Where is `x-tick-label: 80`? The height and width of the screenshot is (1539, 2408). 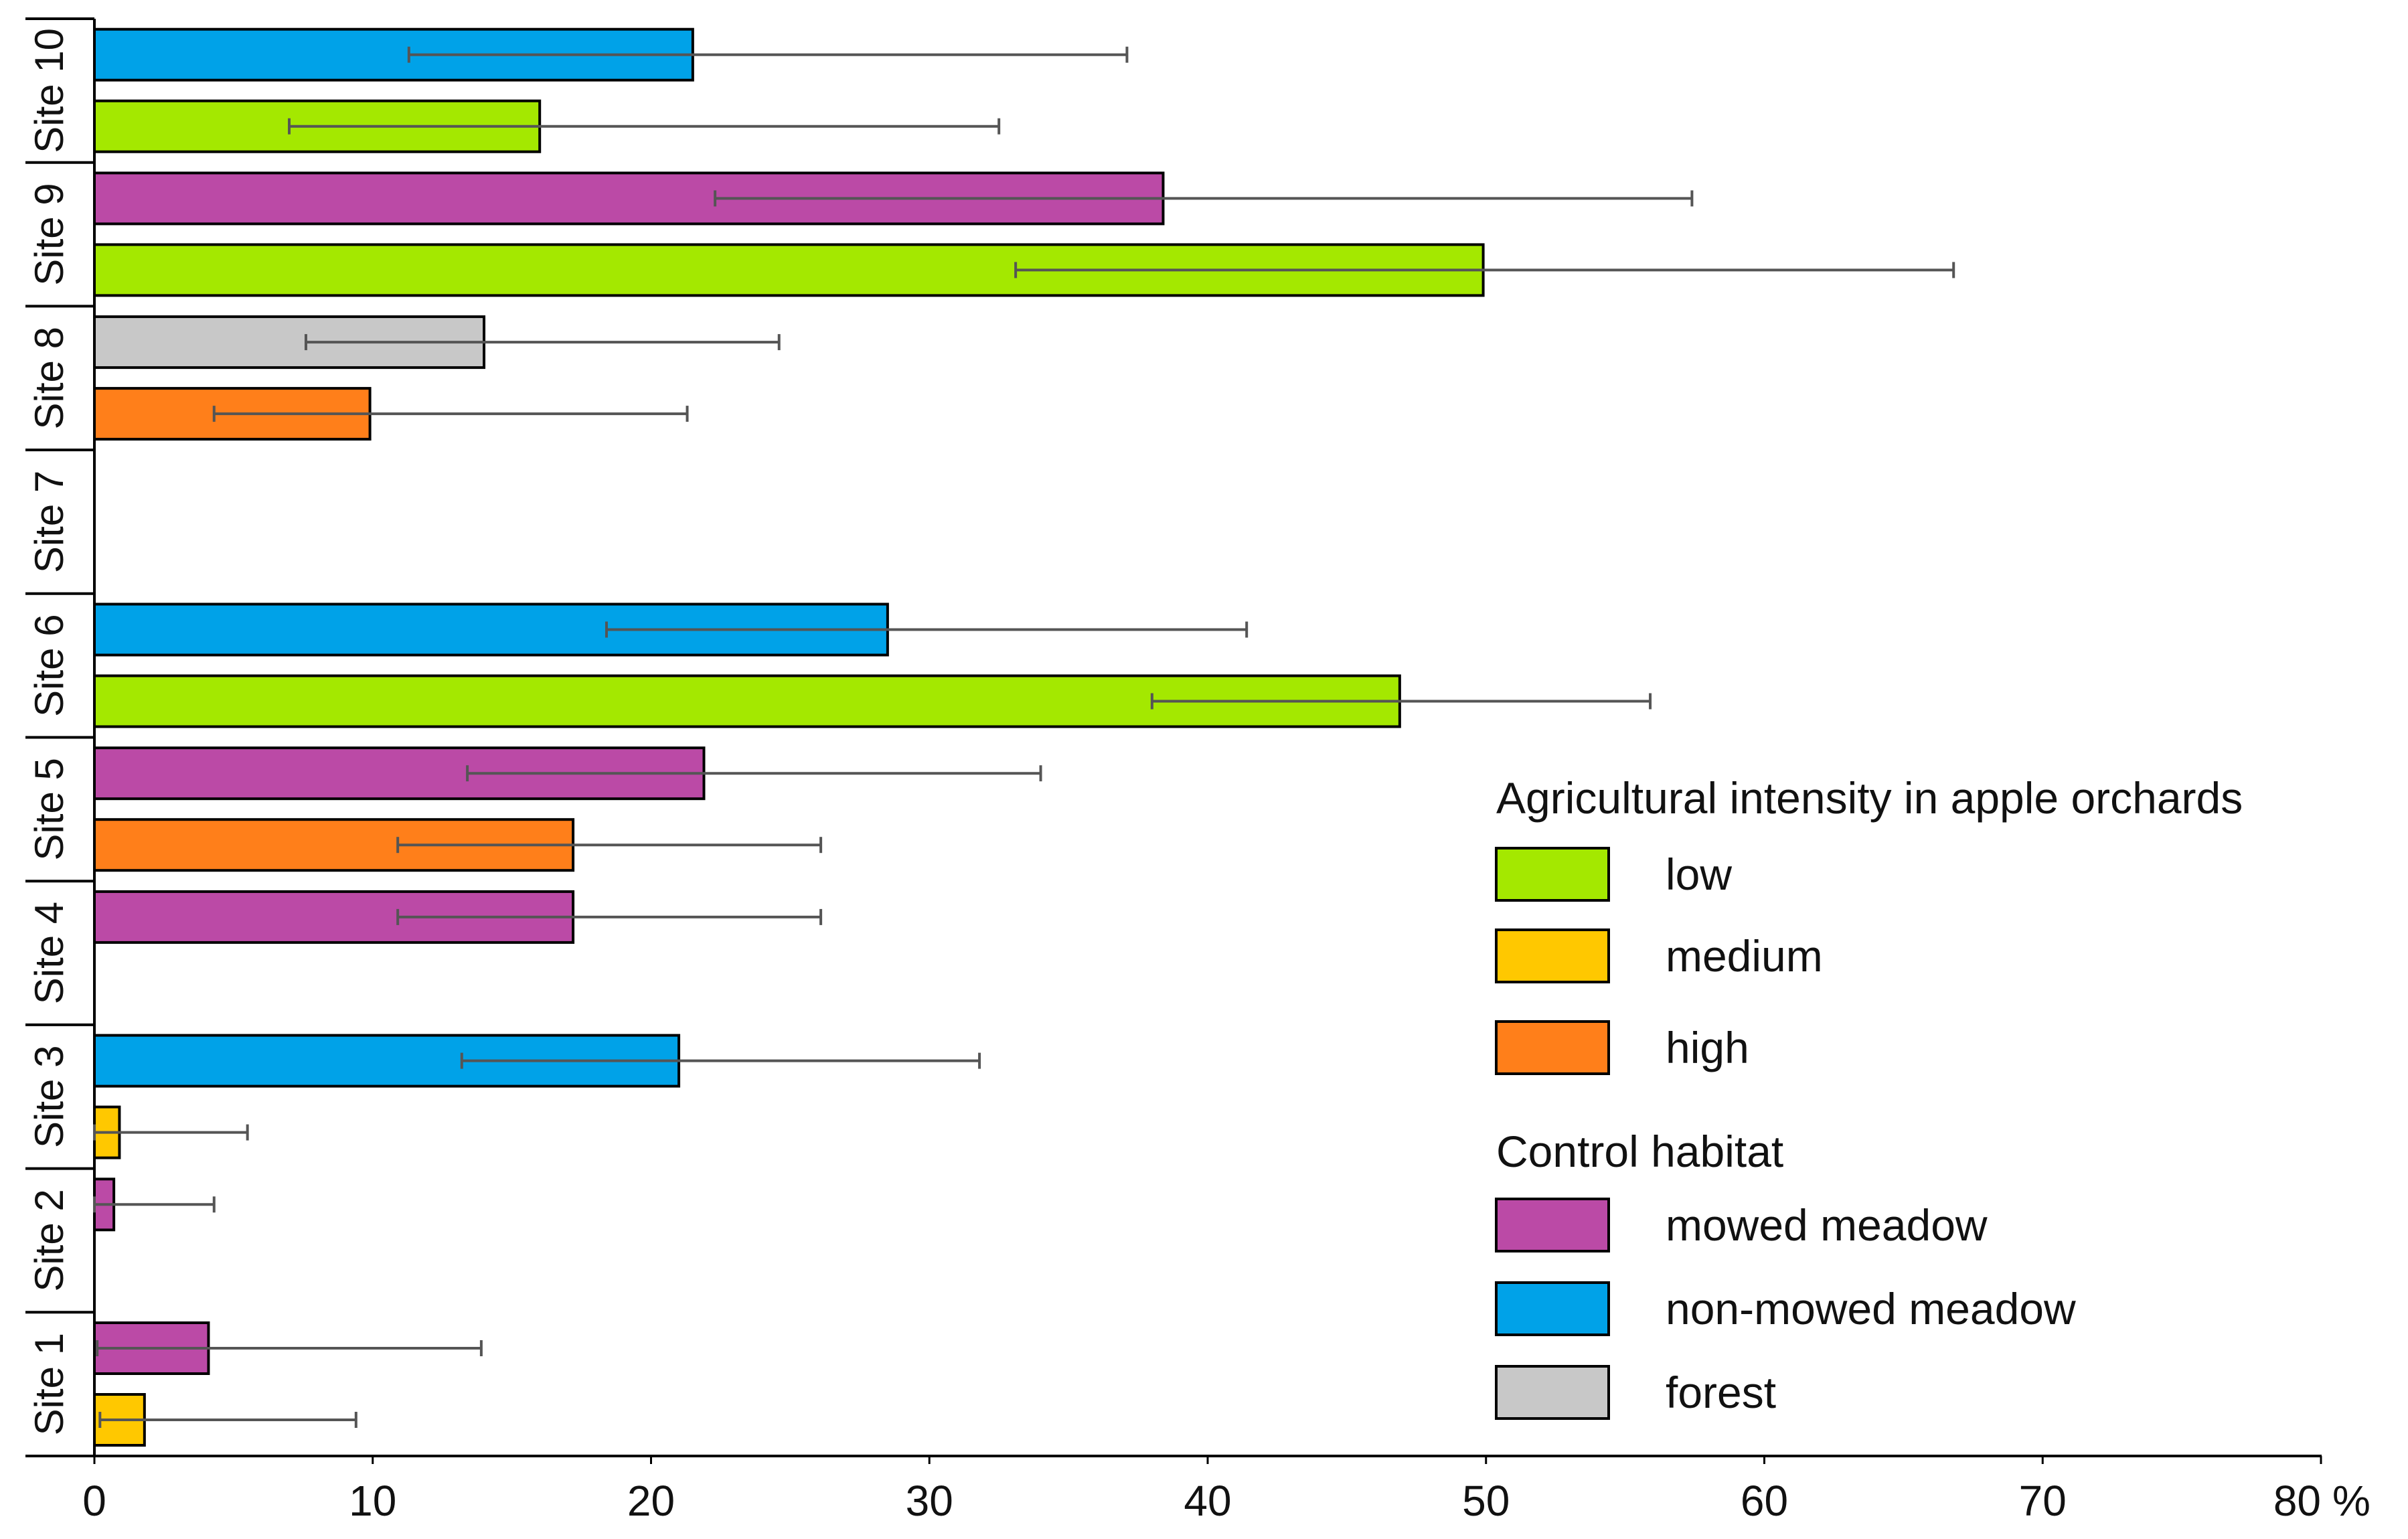
x-tick-label: 80 is located at coordinates (2297, 1501).